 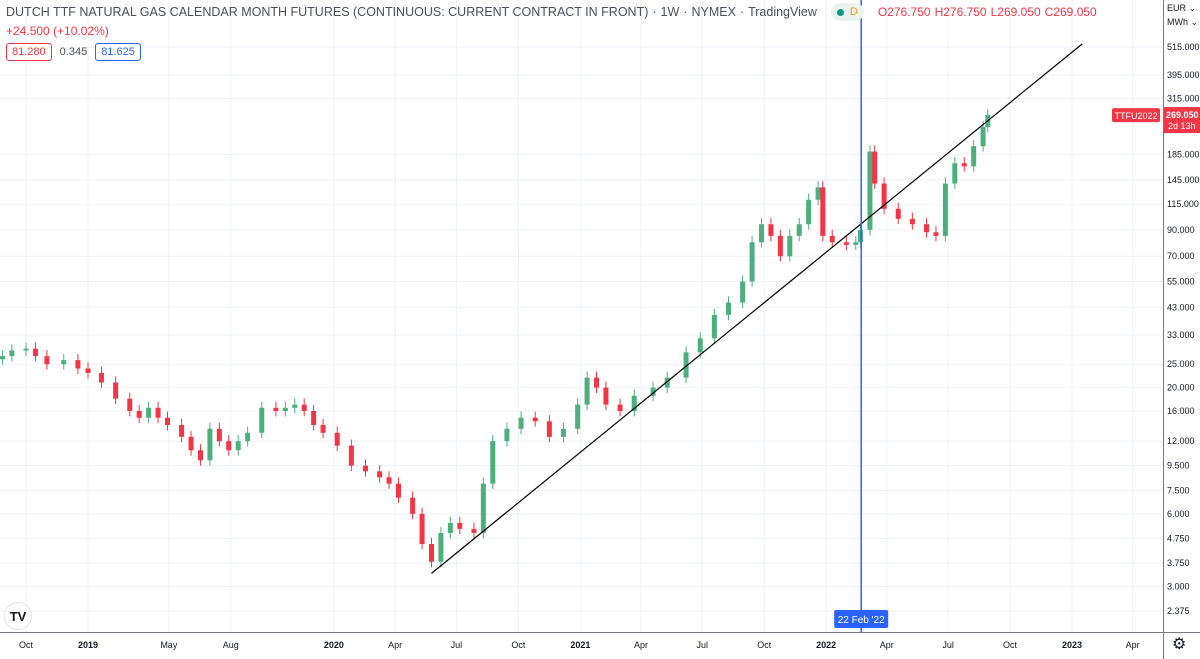 What do you see at coordinates (840, 12) in the screenshot?
I see `market-open-dot-icon` at bounding box center [840, 12].